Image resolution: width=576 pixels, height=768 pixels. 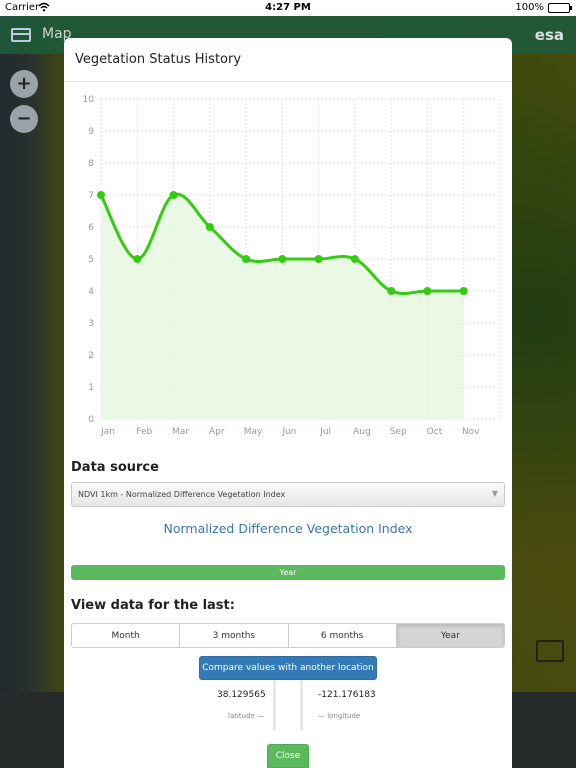 I want to click on index-title: Normalized Difference Vegetation Index, so click(x=288, y=528).